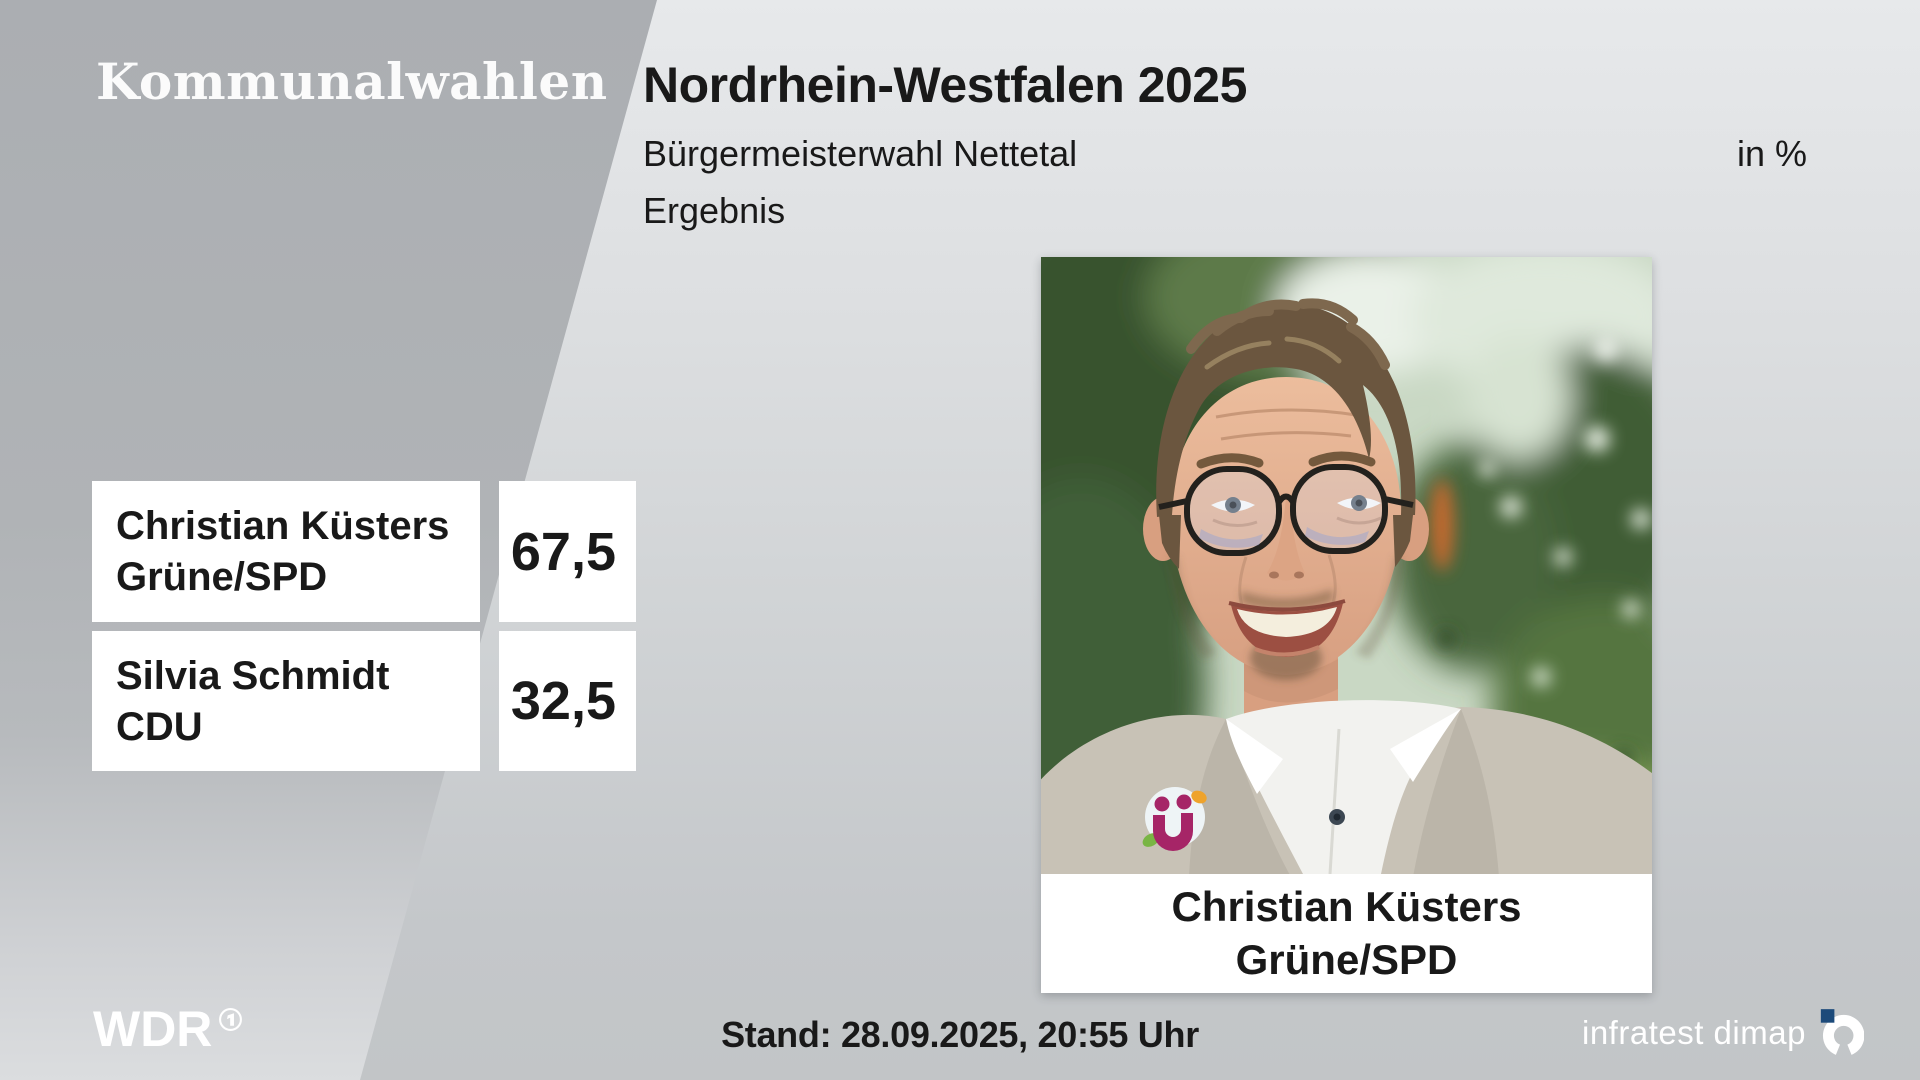  I want to click on wdr-wordmark: WDR, so click(153, 1029).